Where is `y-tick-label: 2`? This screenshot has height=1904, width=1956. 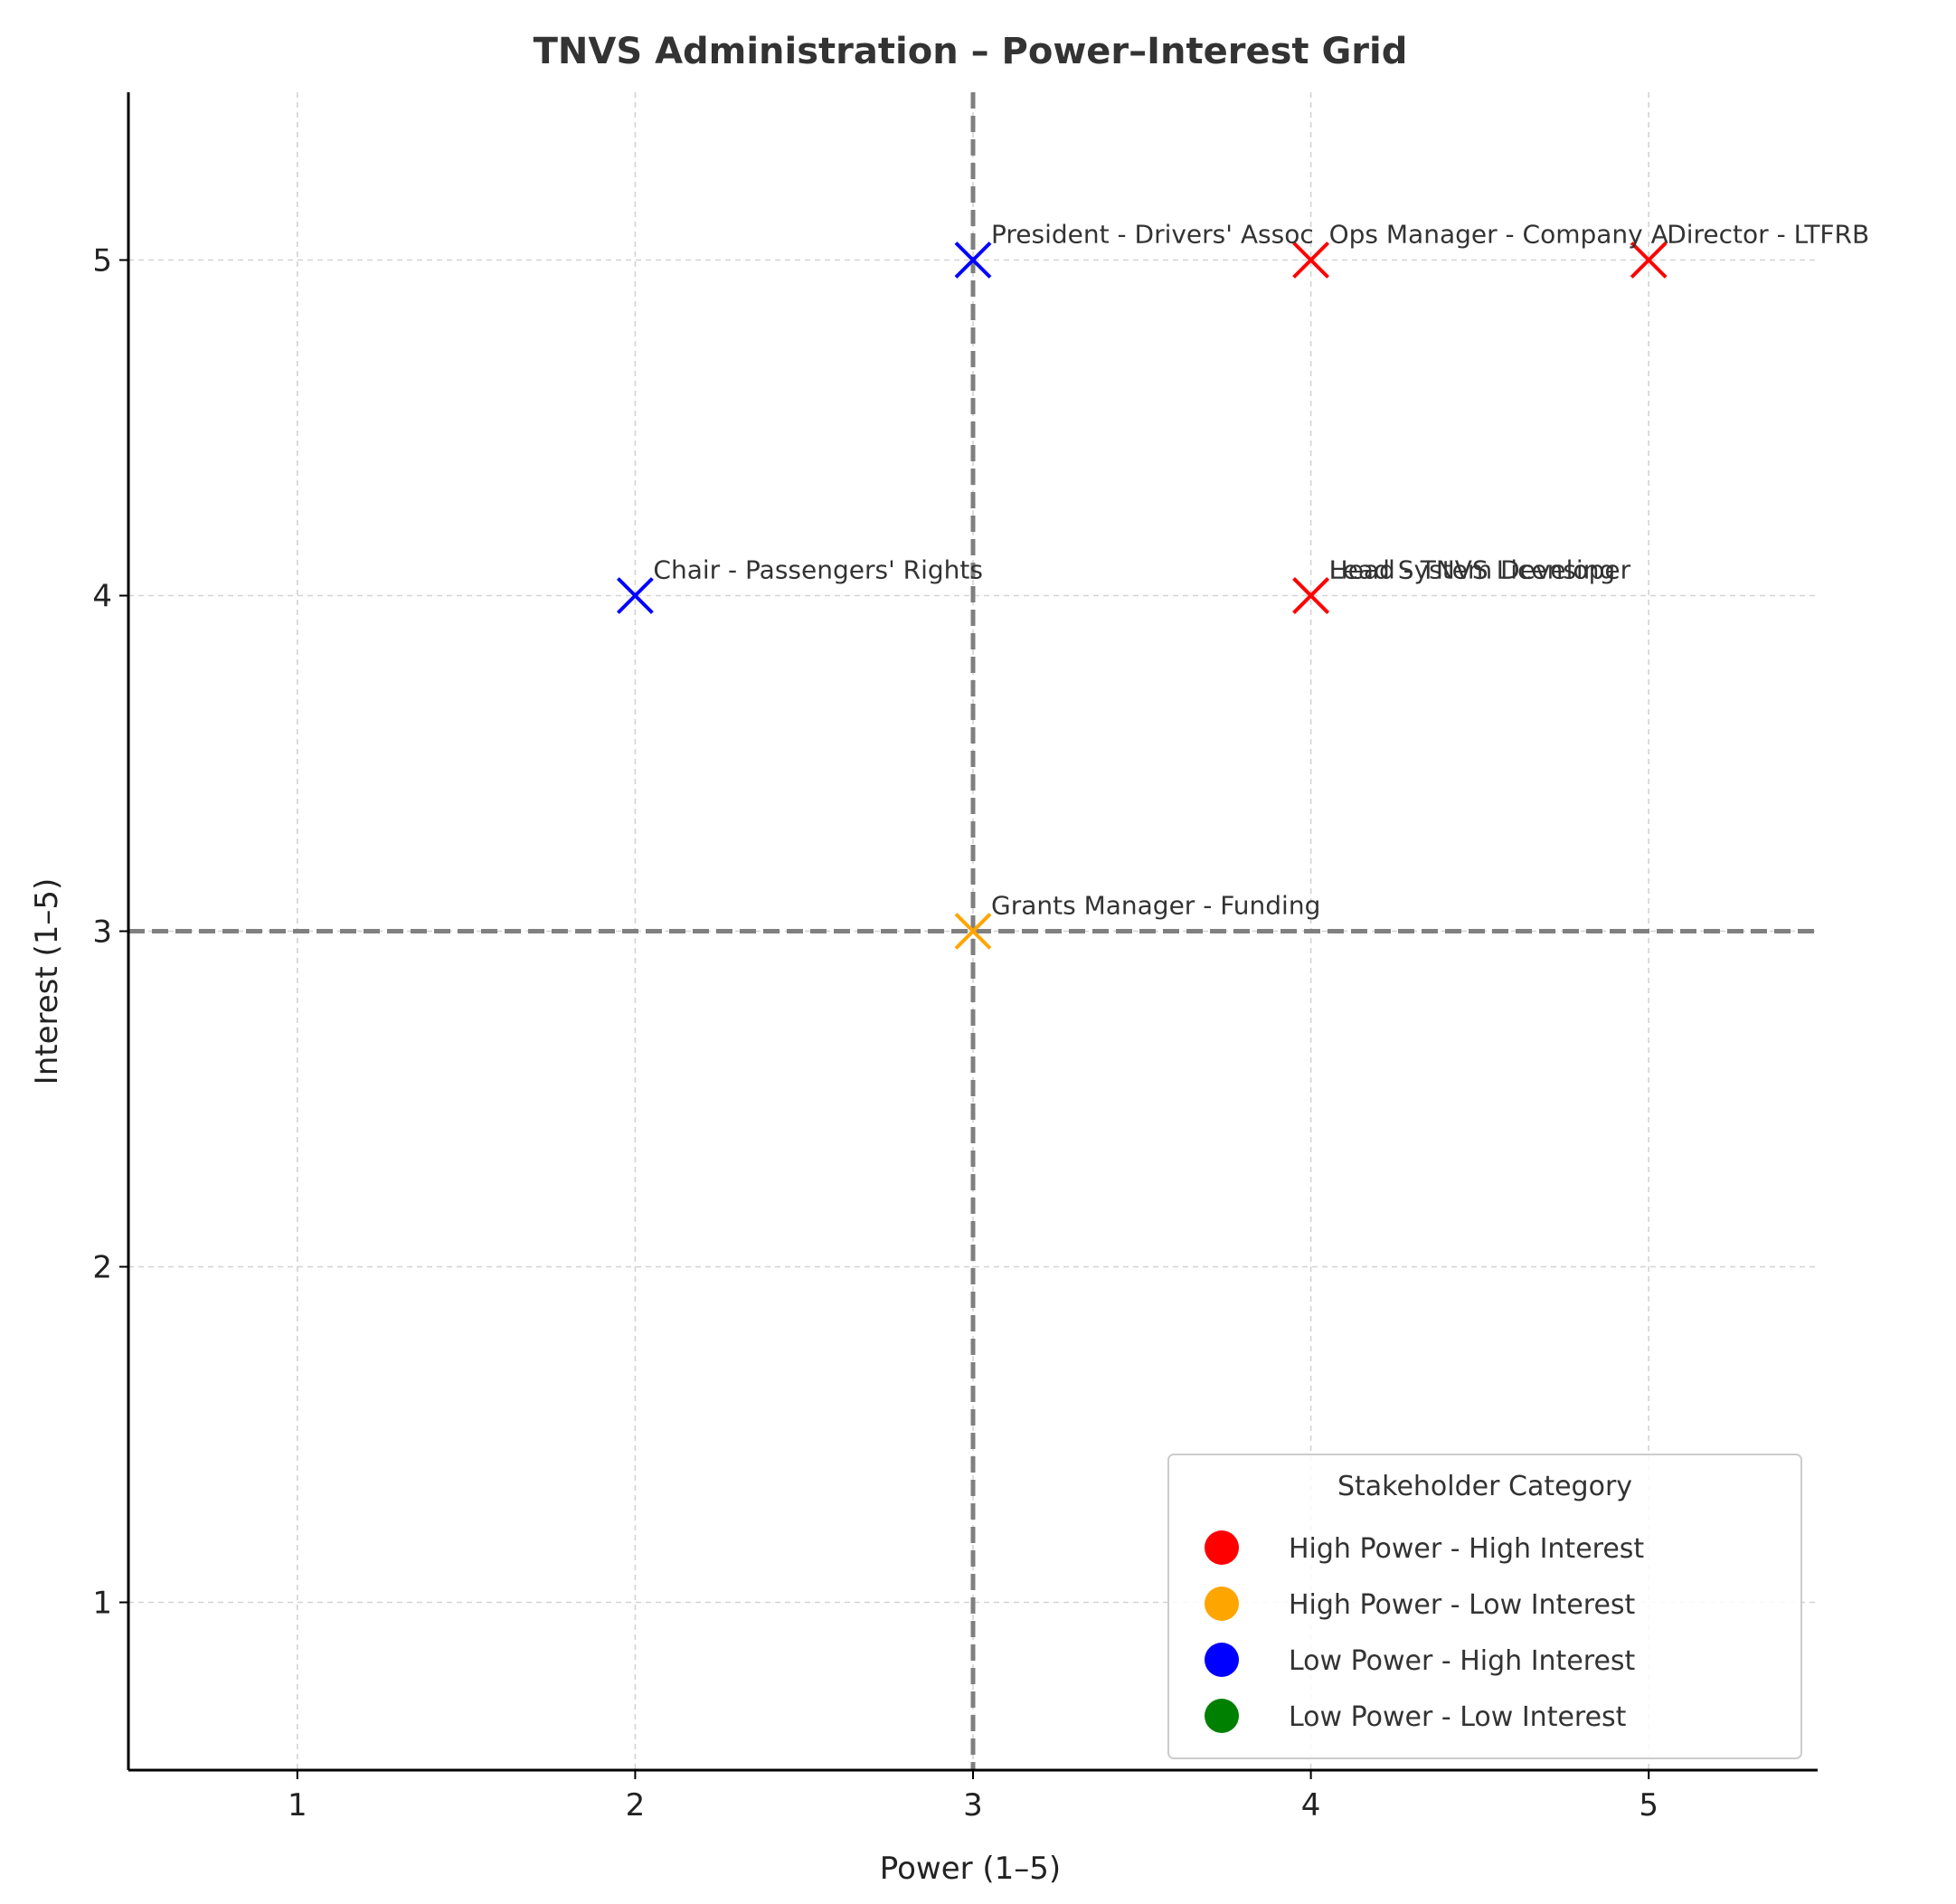 y-tick-label: 2 is located at coordinates (102, 1268).